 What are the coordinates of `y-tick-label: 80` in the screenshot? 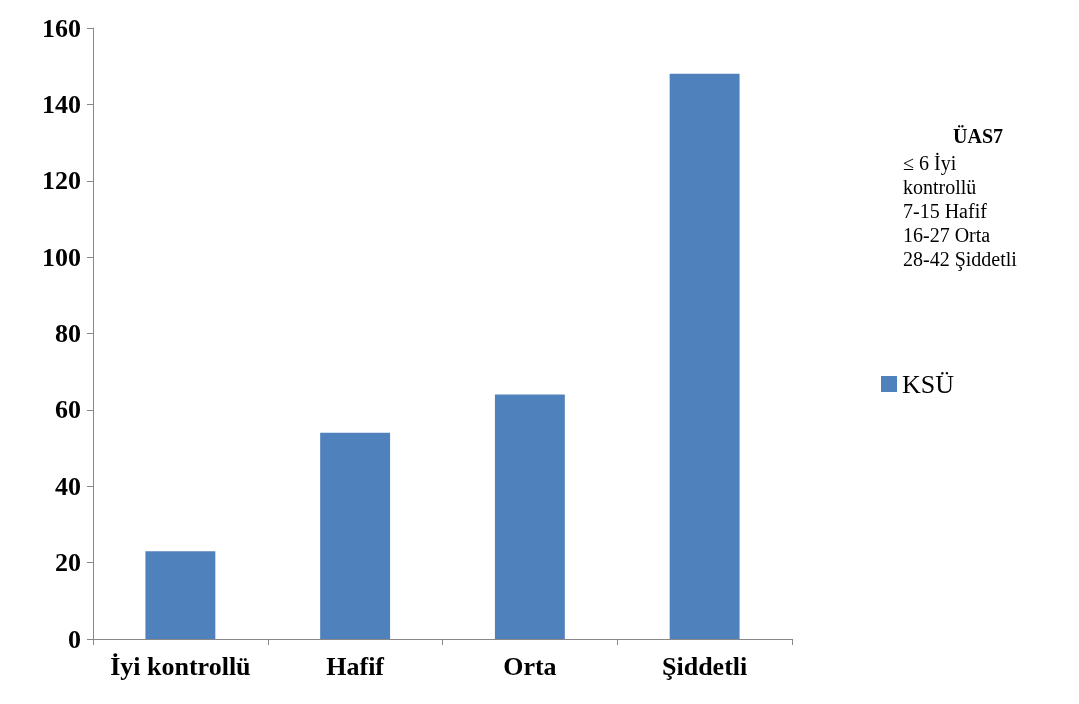 It's located at (68, 333).